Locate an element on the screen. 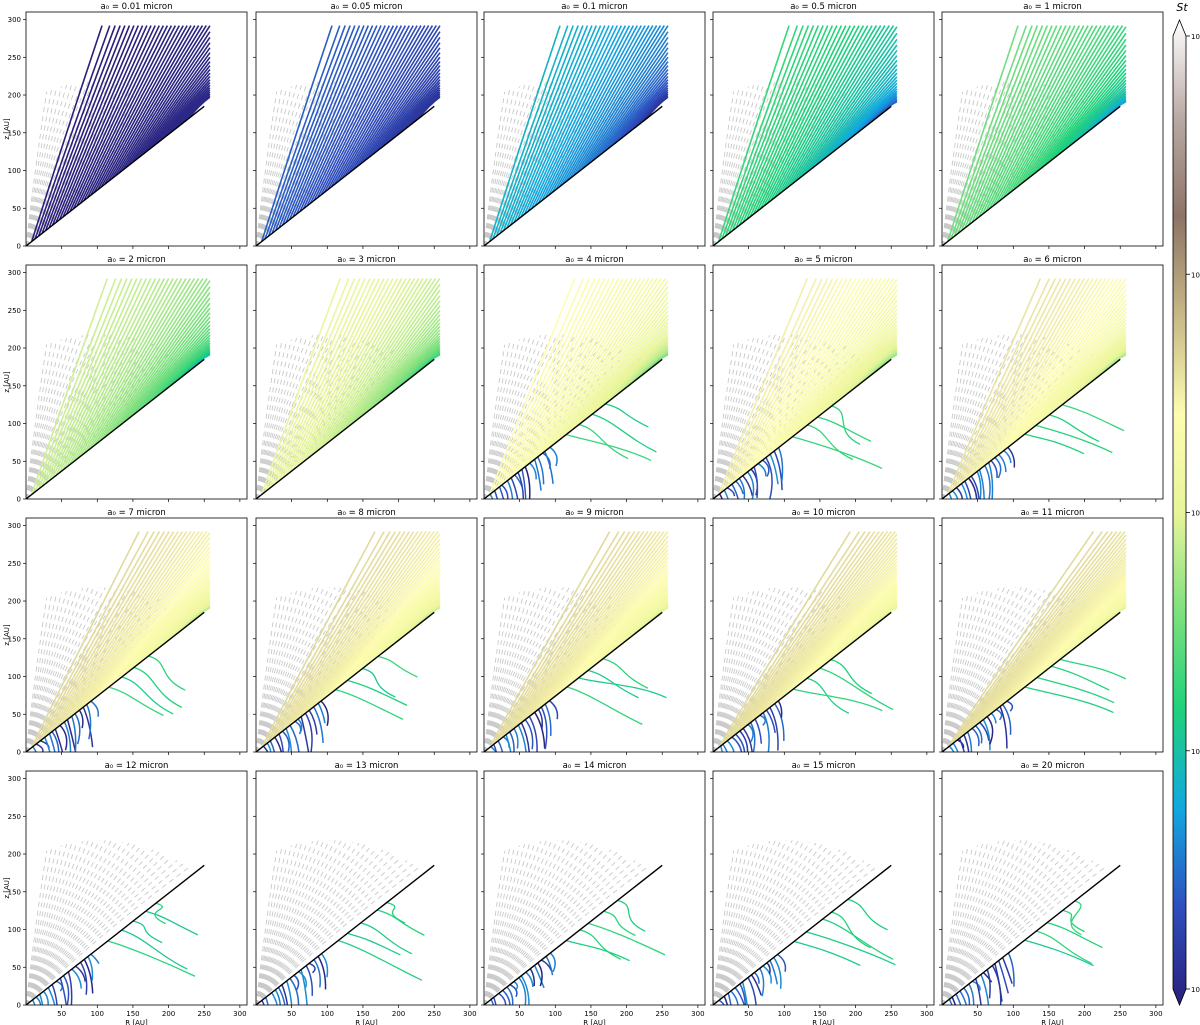  panel-title: a₀ = 0.05 micron is located at coordinates (367, 7).